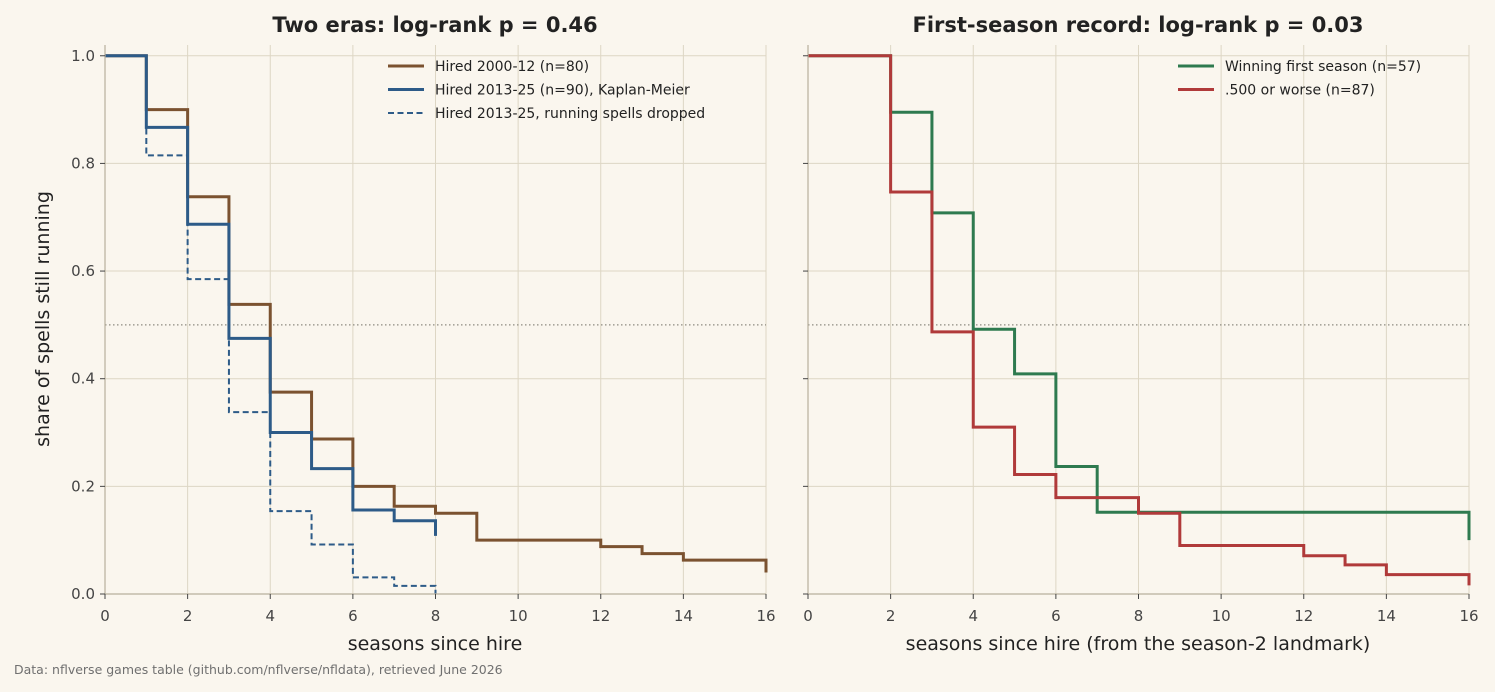 This screenshot has height=692, width=1495. Describe the element at coordinates (43, 319) in the screenshot. I see `y-axis-label: share of spells still running` at that location.